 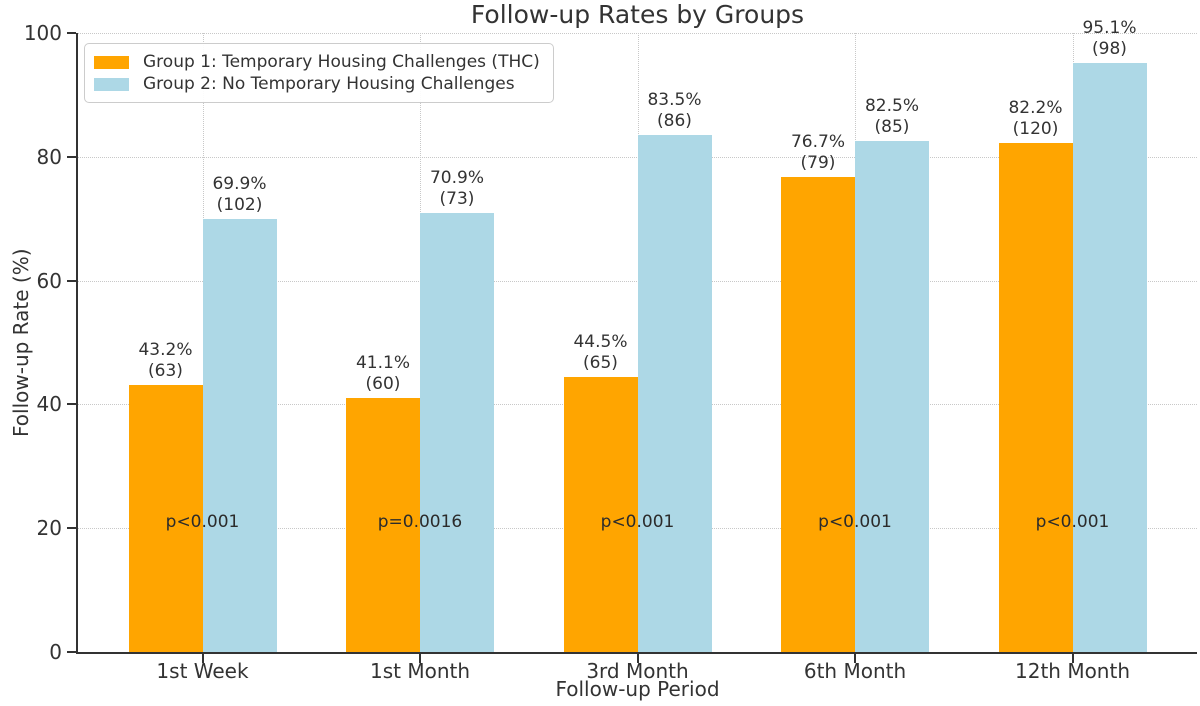 I want to click on bar-value-percent: 44.5%, so click(x=600, y=341).